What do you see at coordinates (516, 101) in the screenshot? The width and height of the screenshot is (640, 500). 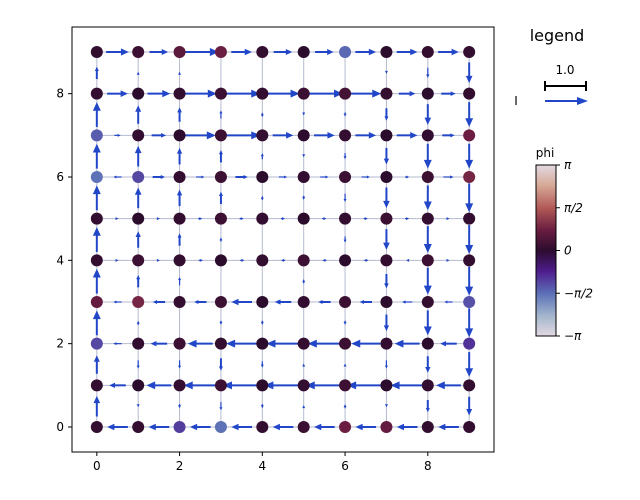 I see `legend-current-label: I` at bounding box center [516, 101].